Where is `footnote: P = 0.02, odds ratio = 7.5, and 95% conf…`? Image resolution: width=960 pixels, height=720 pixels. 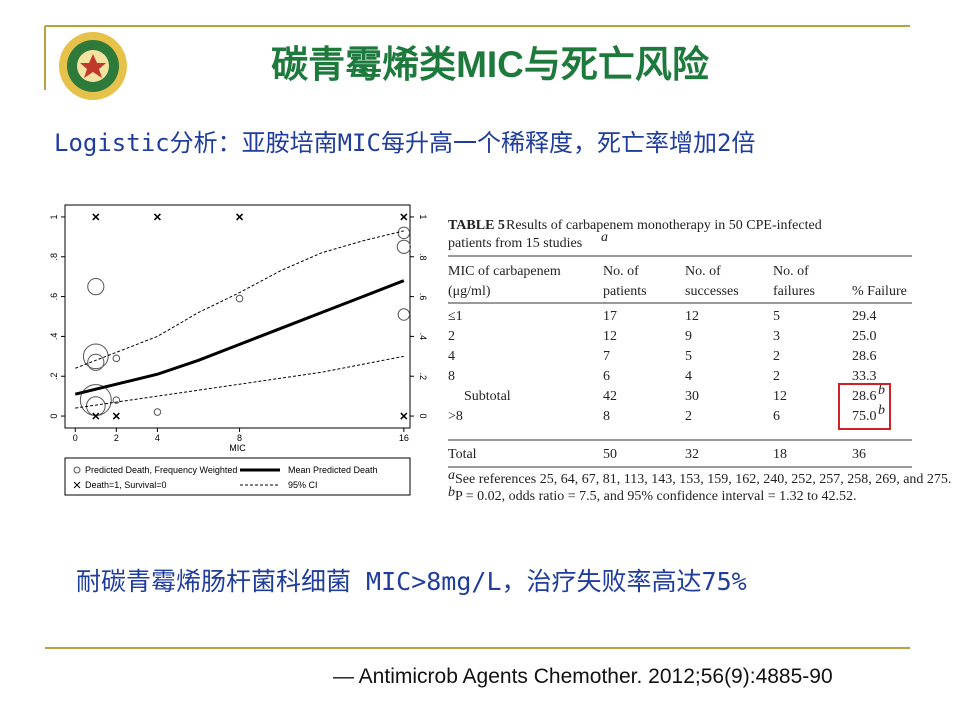
footnote: P = 0.02, odds ratio = 7.5, and 95% conf… is located at coordinates (656, 496).